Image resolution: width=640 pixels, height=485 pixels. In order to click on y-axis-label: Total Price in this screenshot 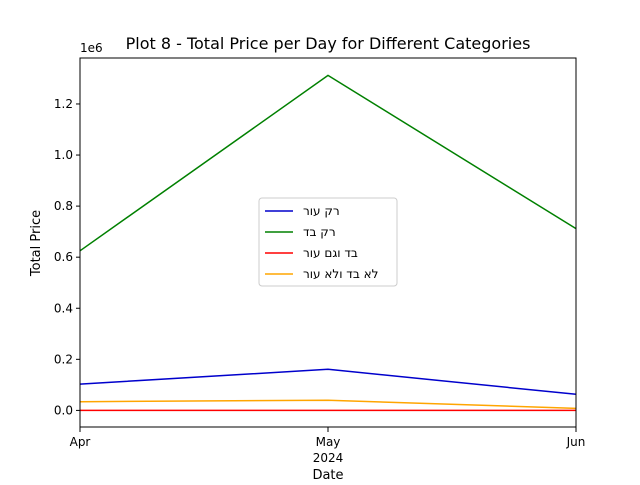, I will do `click(36, 243)`.